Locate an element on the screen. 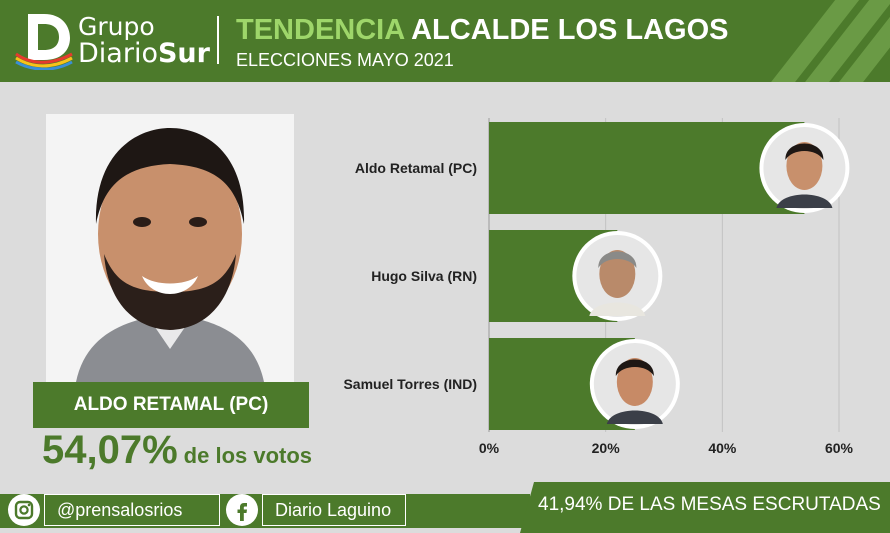 Image resolution: width=890 pixels, height=533 pixels. category-label: Aldo Retamal (PC) is located at coordinates (416, 168).